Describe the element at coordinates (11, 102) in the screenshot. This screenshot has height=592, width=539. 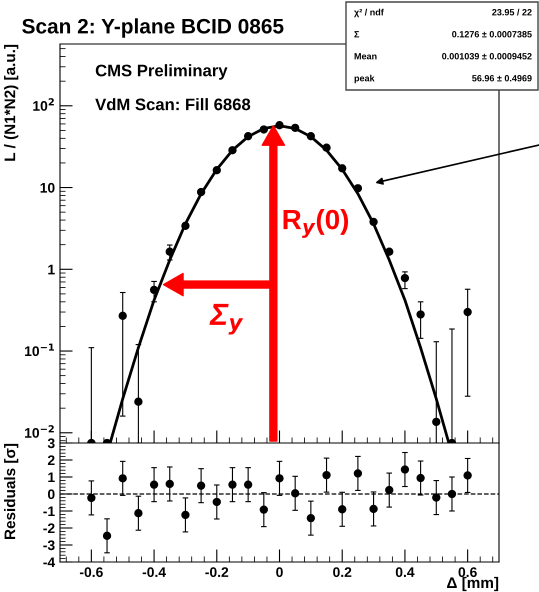
I see `y-axis-title: L / (N1*N2) [a.u.]` at that location.